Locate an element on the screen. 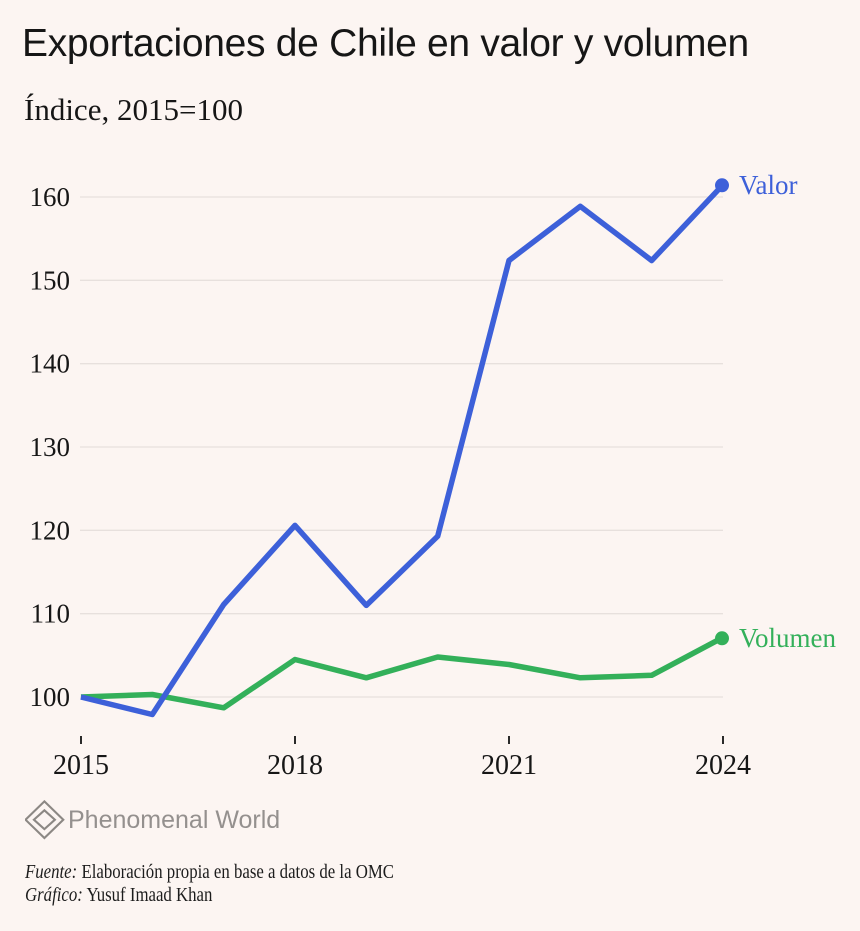 The width and height of the screenshot is (860, 931). svg-text: 120 is located at coordinates (50, 530).